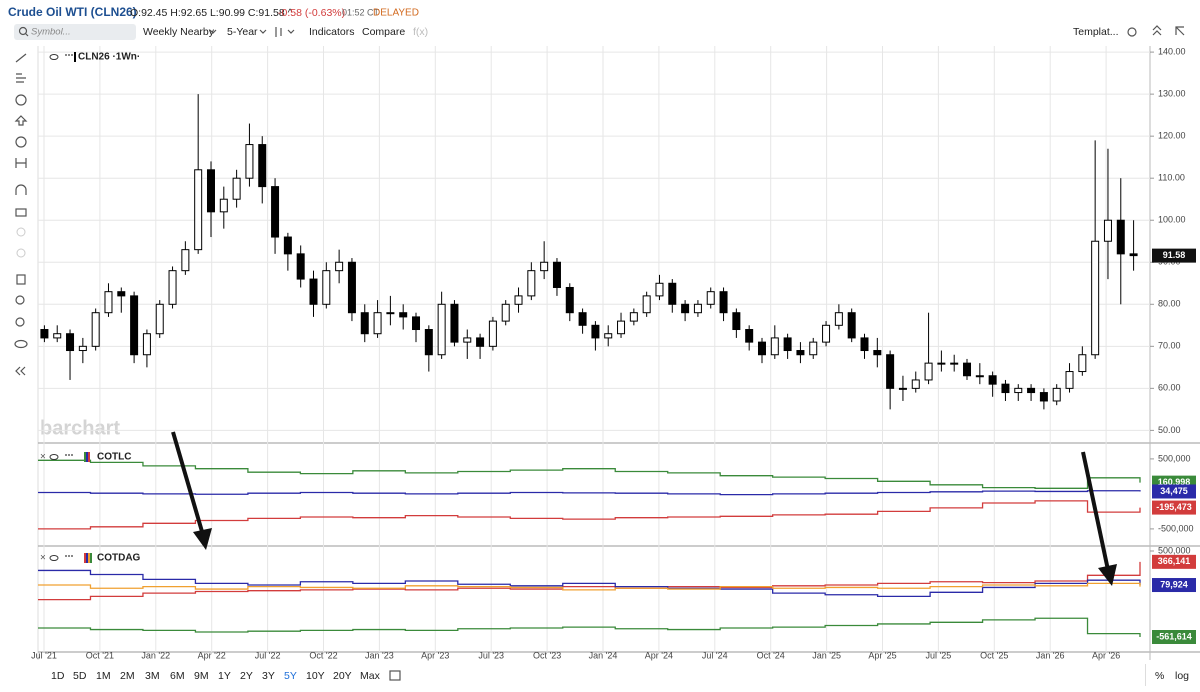 The image size is (1200, 692). I want to click on scale-toggle: log, so click(1182, 676).